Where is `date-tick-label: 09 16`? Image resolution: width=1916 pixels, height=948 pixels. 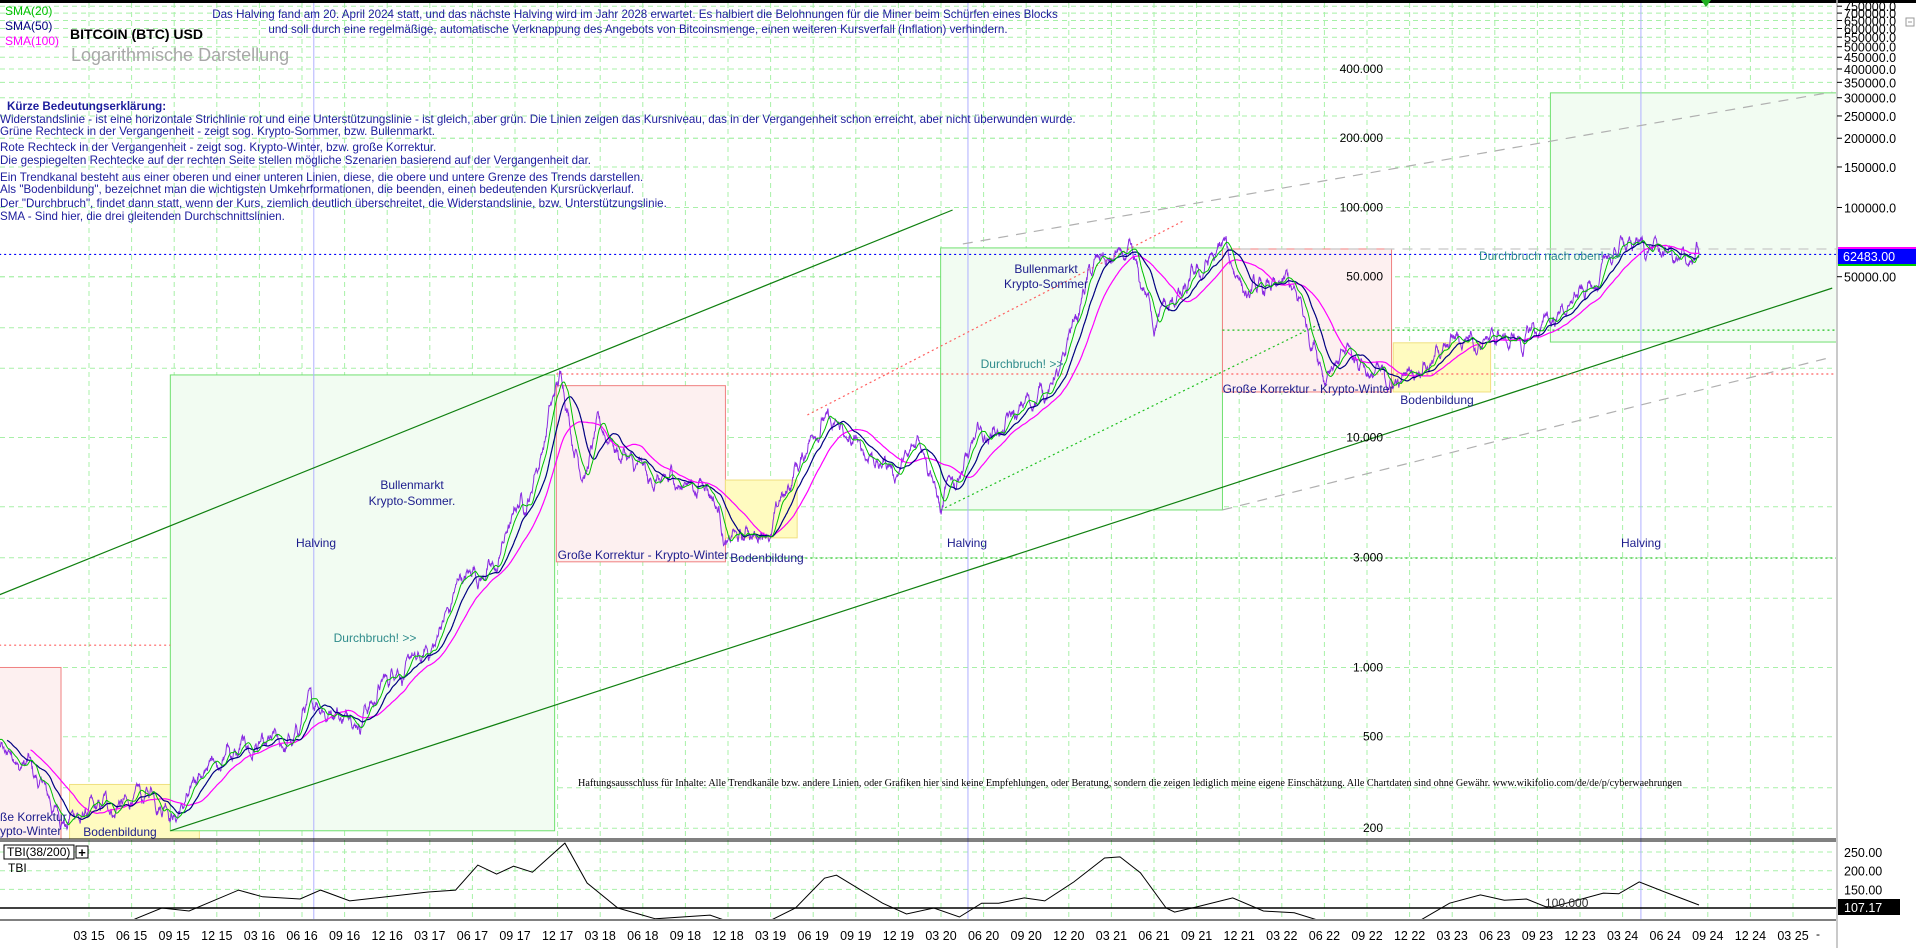
date-tick-label: 09 16 is located at coordinates (344, 936).